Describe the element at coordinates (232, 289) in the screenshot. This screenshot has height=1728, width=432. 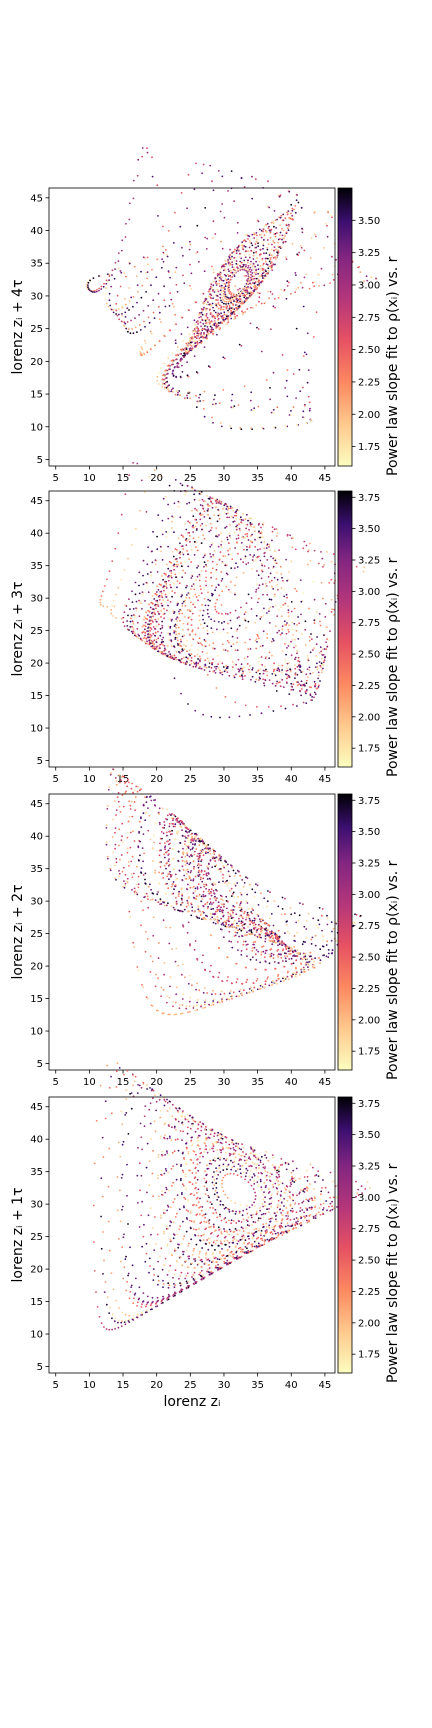
I see `scatter-points` at that location.